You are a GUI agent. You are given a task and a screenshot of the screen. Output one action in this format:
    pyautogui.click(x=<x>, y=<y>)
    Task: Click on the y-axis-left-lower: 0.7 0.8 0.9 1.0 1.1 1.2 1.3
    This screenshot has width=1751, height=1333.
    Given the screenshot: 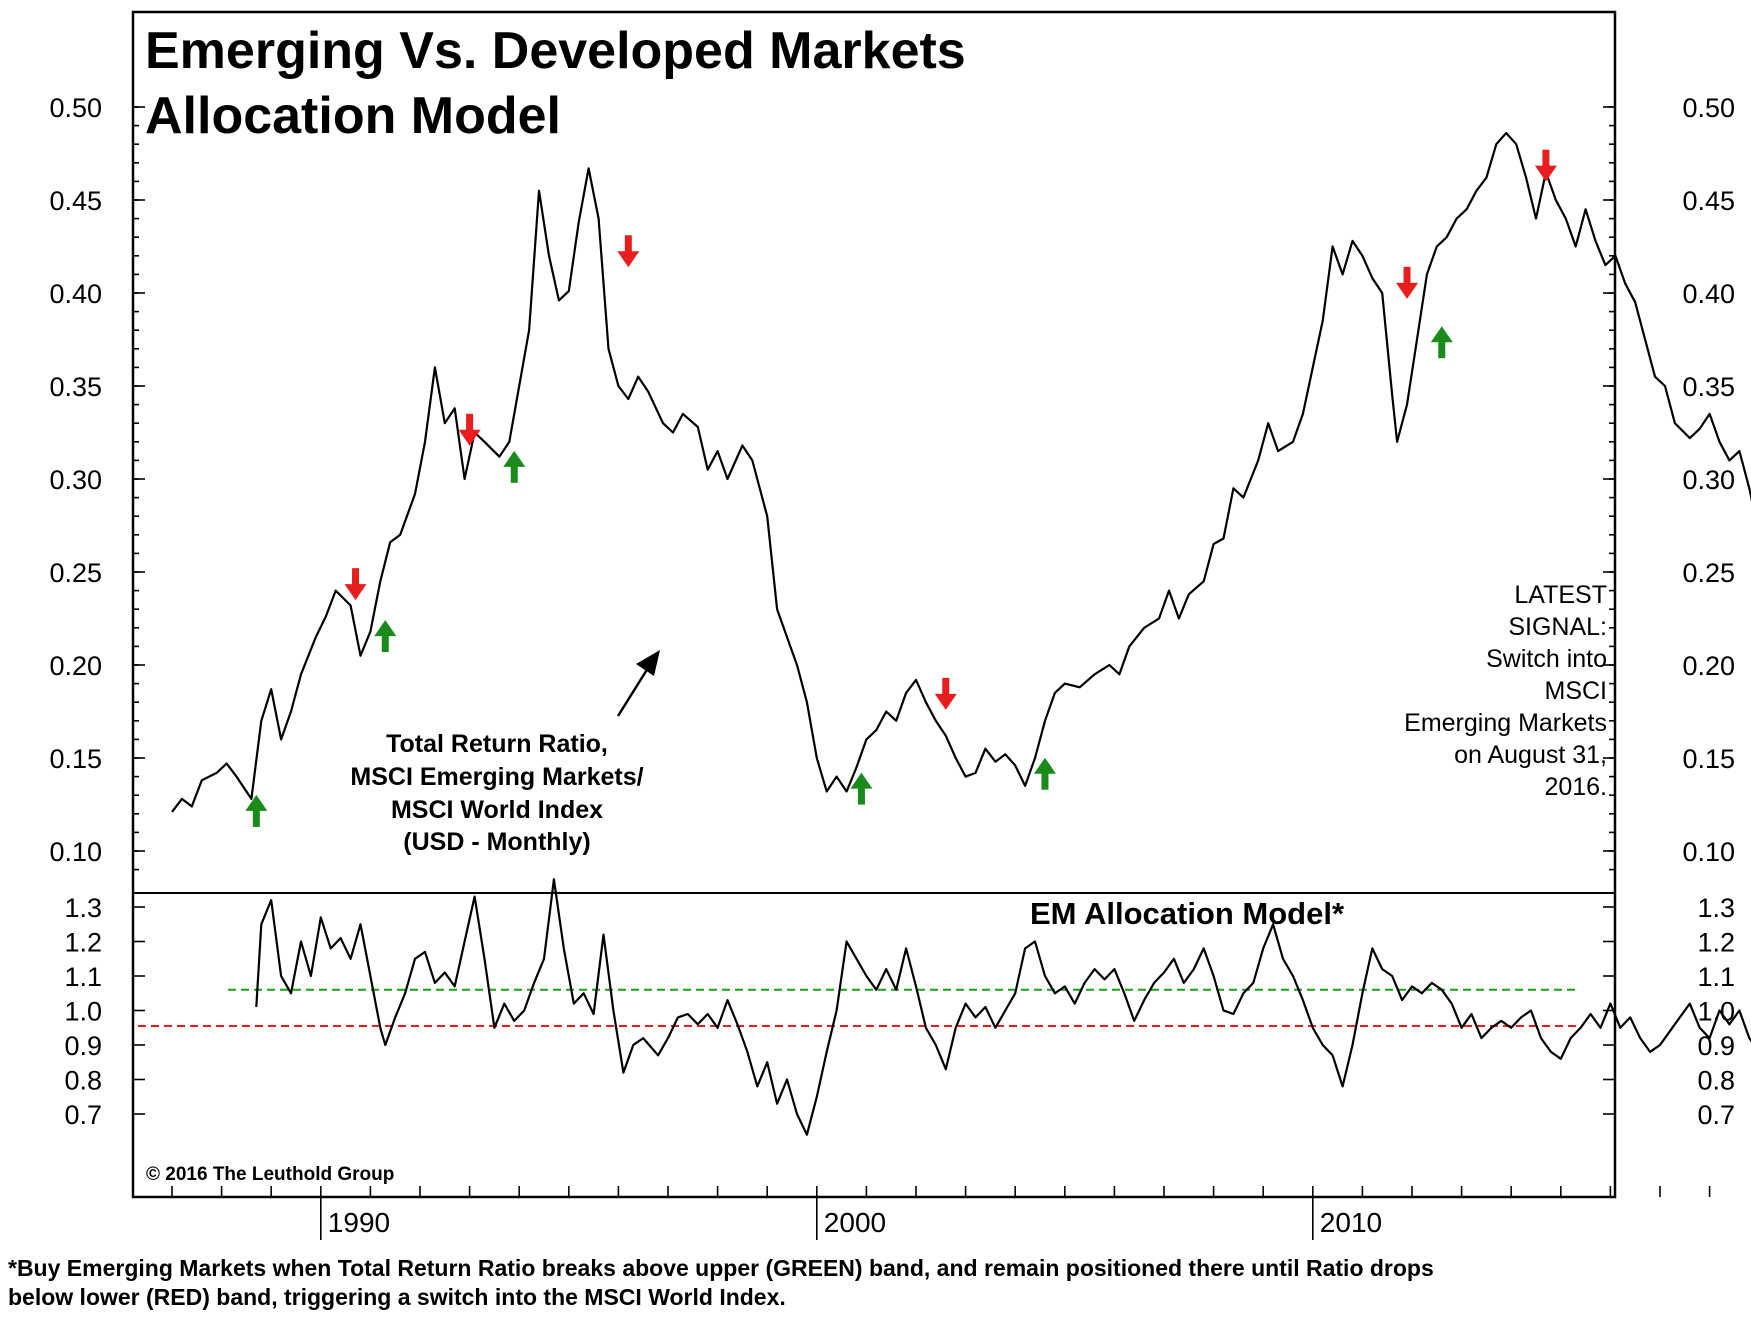 What is the action you would take?
    pyautogui.click(x=104, y=1011)
    